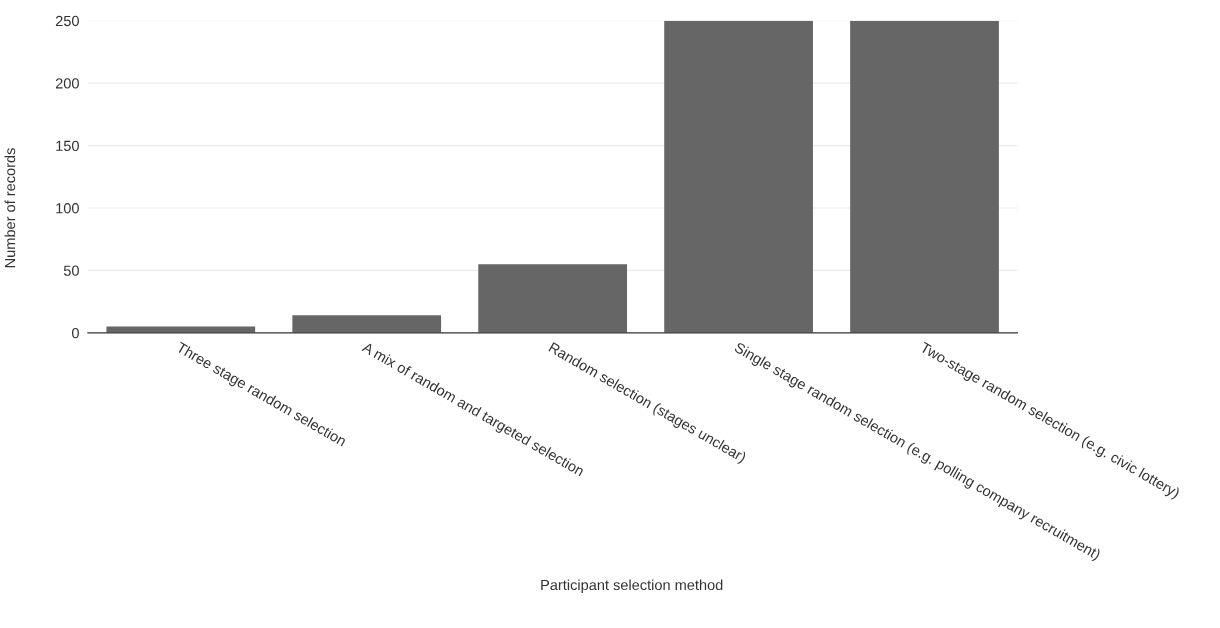 Image resolution: width=1220 pixels, height=628 pixels. Describe the element at coordinates (75, 333) in the screenshot. I see `y-tick-label: 0` at that location.